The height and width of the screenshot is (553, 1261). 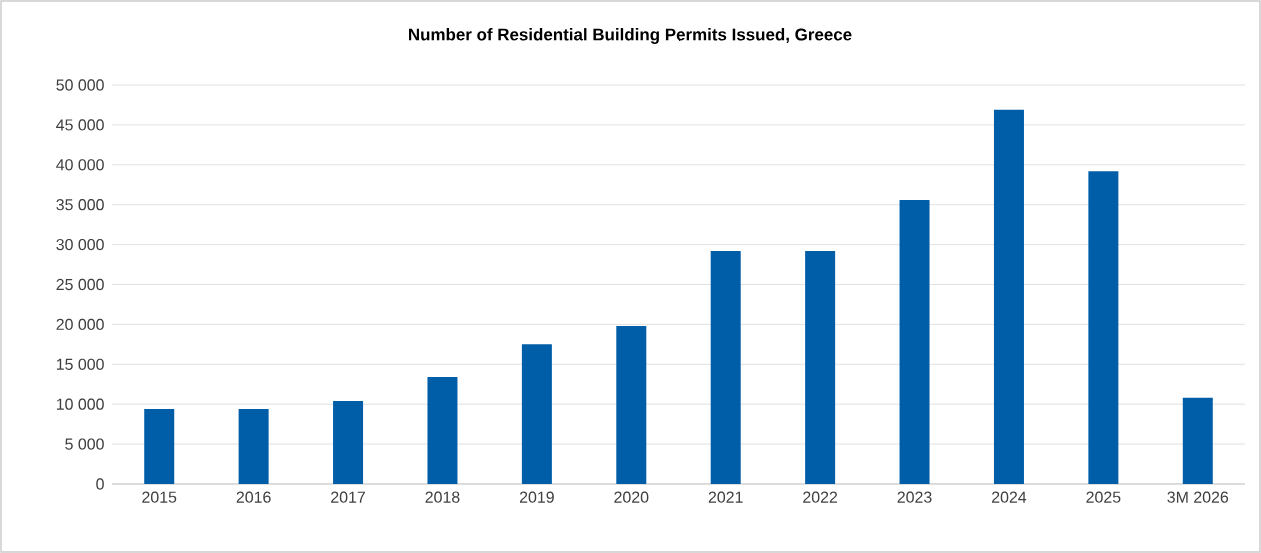 What do you see at coordinates (253, 497) in the screenshot?
I see `x-tick-label: 2016` at bounding box center [253, 497].